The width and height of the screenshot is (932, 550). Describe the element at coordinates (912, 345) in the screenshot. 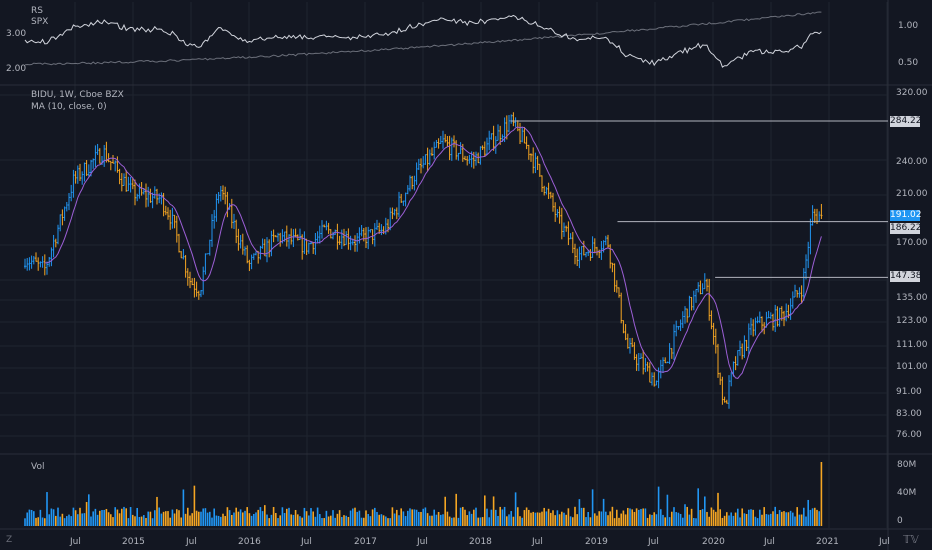

I see `price-tick: 111.00` at that location.